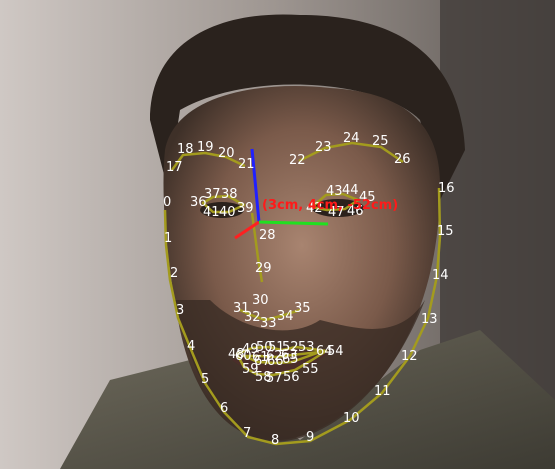 The image size is (555, 469). What do you see at coordinates (247, 433) in the screenshot?
I see `landmark-label: 7` at bounding box center [247, 433].